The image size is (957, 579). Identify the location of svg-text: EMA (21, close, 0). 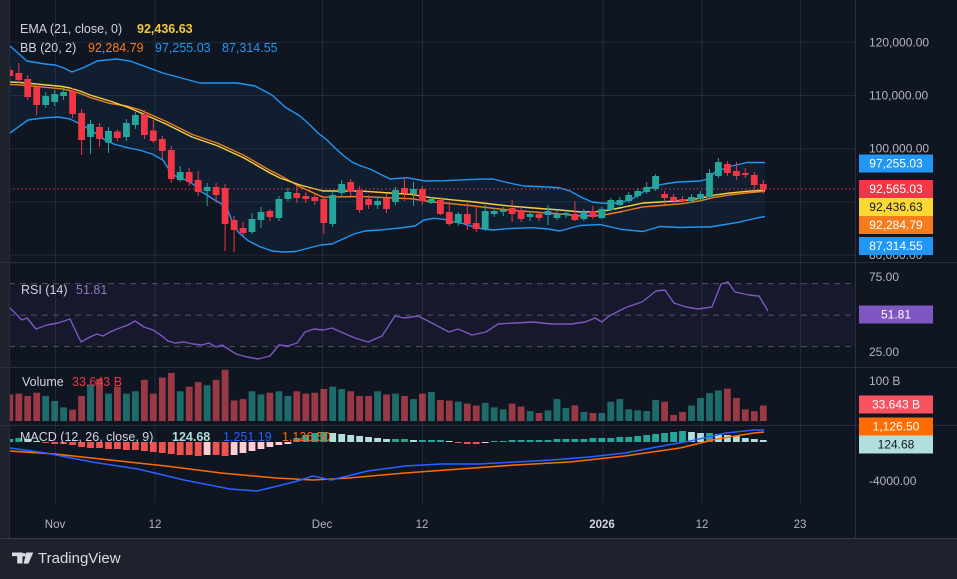
(71, 29).